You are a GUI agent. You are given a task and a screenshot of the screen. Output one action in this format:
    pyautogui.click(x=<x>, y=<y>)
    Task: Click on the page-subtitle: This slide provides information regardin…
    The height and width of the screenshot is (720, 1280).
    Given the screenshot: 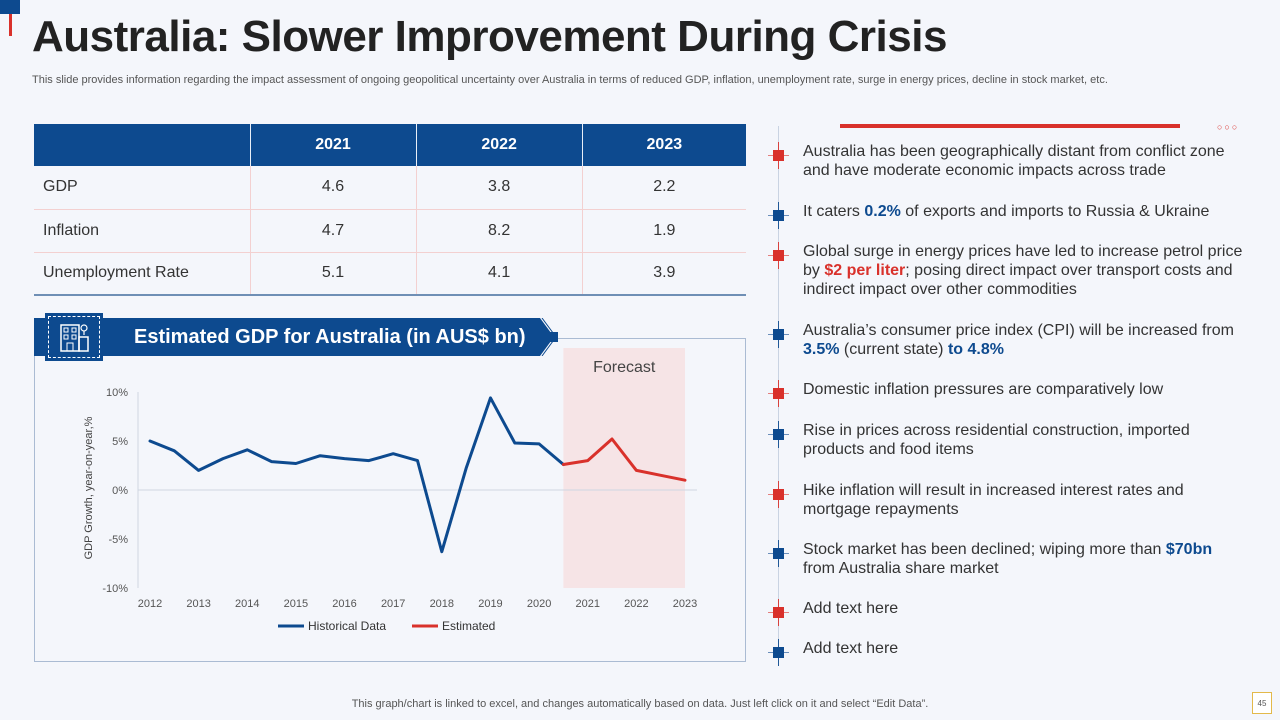 What is the action you would take?
    pyautogui.click(x=570, y=80)
    